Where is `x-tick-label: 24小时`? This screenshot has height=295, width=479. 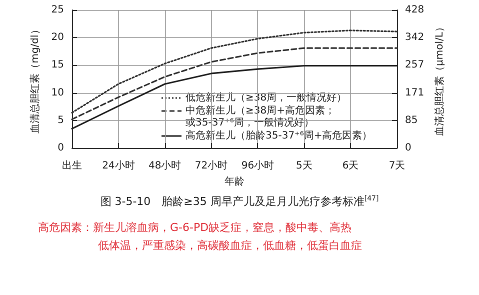 x-tick-label: 24小时 is located at coordinates (118, 166).